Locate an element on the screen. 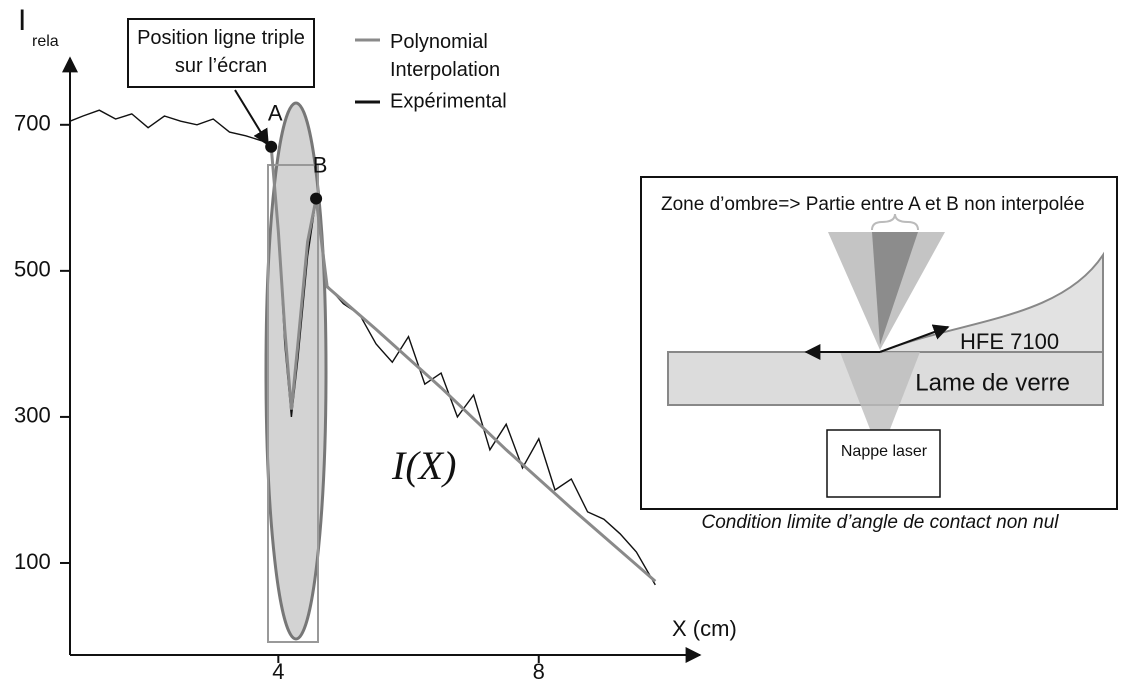 Image resolution: width=1121 pixels, height=684 pixels. y-label-sub: rela is located at coordinates (45, 41).